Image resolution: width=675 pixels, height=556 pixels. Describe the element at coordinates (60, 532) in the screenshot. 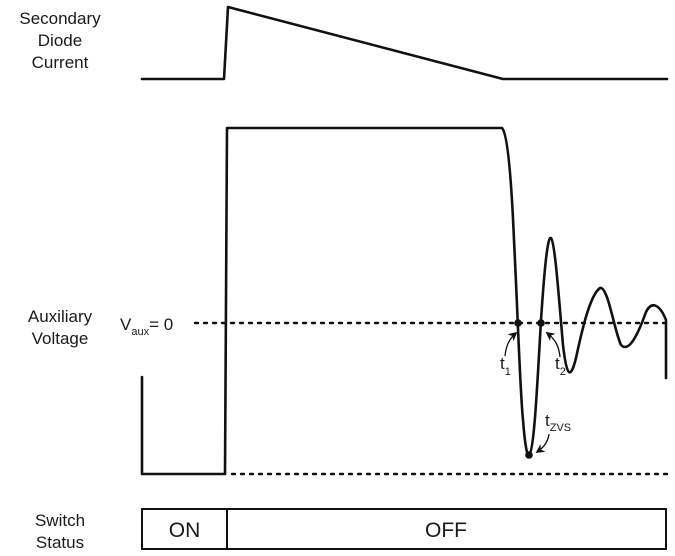

I see `switch-status-label: Switch Status` at that location.